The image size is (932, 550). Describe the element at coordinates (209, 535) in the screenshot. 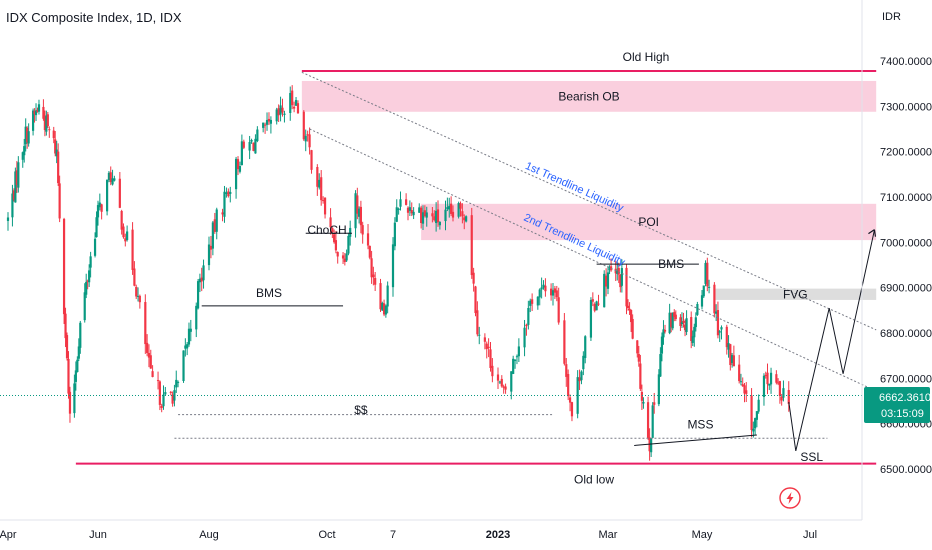

I see `x-tick-label: Aug` at that location.